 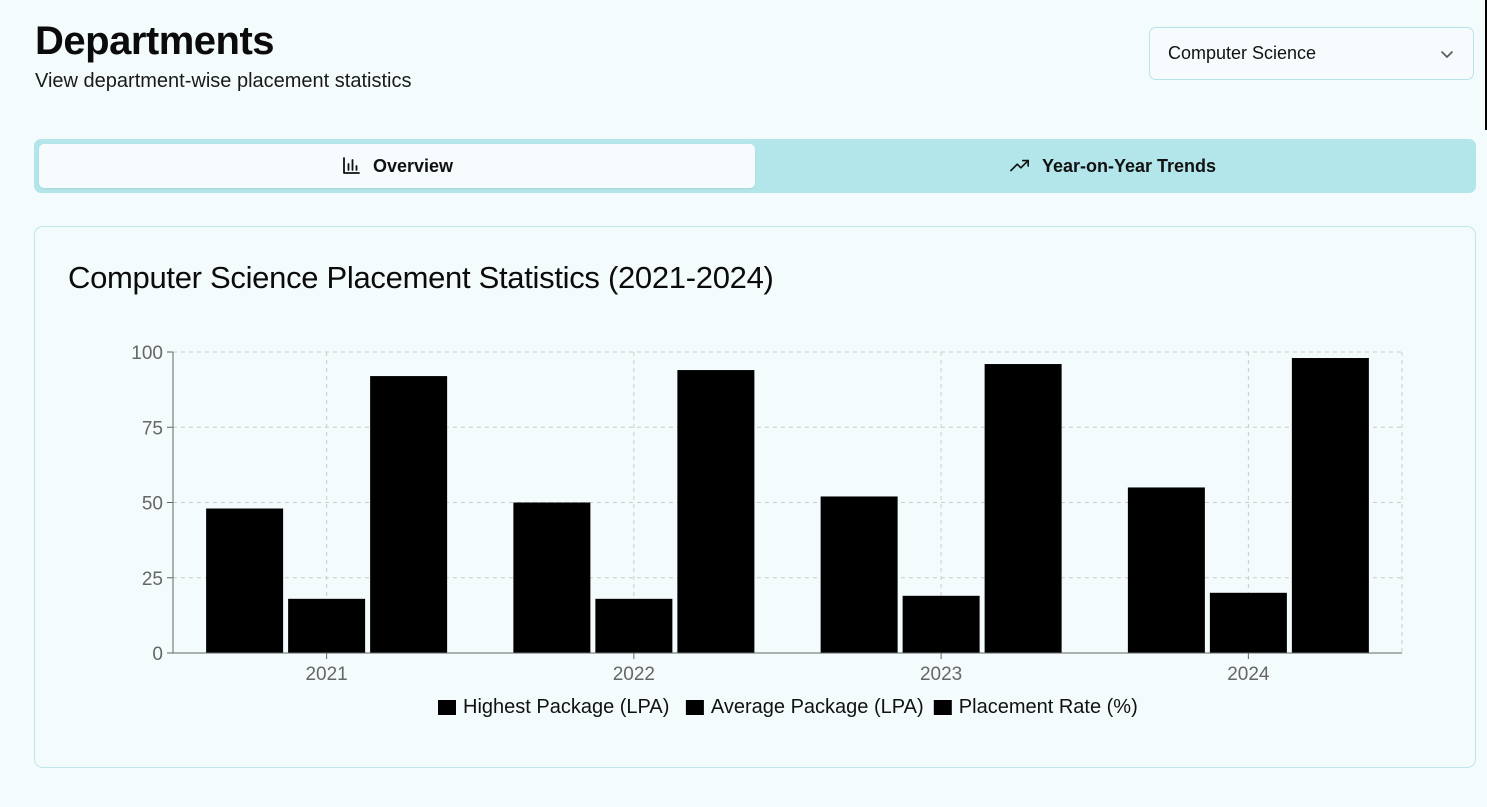 I want to click on department-select: Computer Science, so click(x=1311, y=53).